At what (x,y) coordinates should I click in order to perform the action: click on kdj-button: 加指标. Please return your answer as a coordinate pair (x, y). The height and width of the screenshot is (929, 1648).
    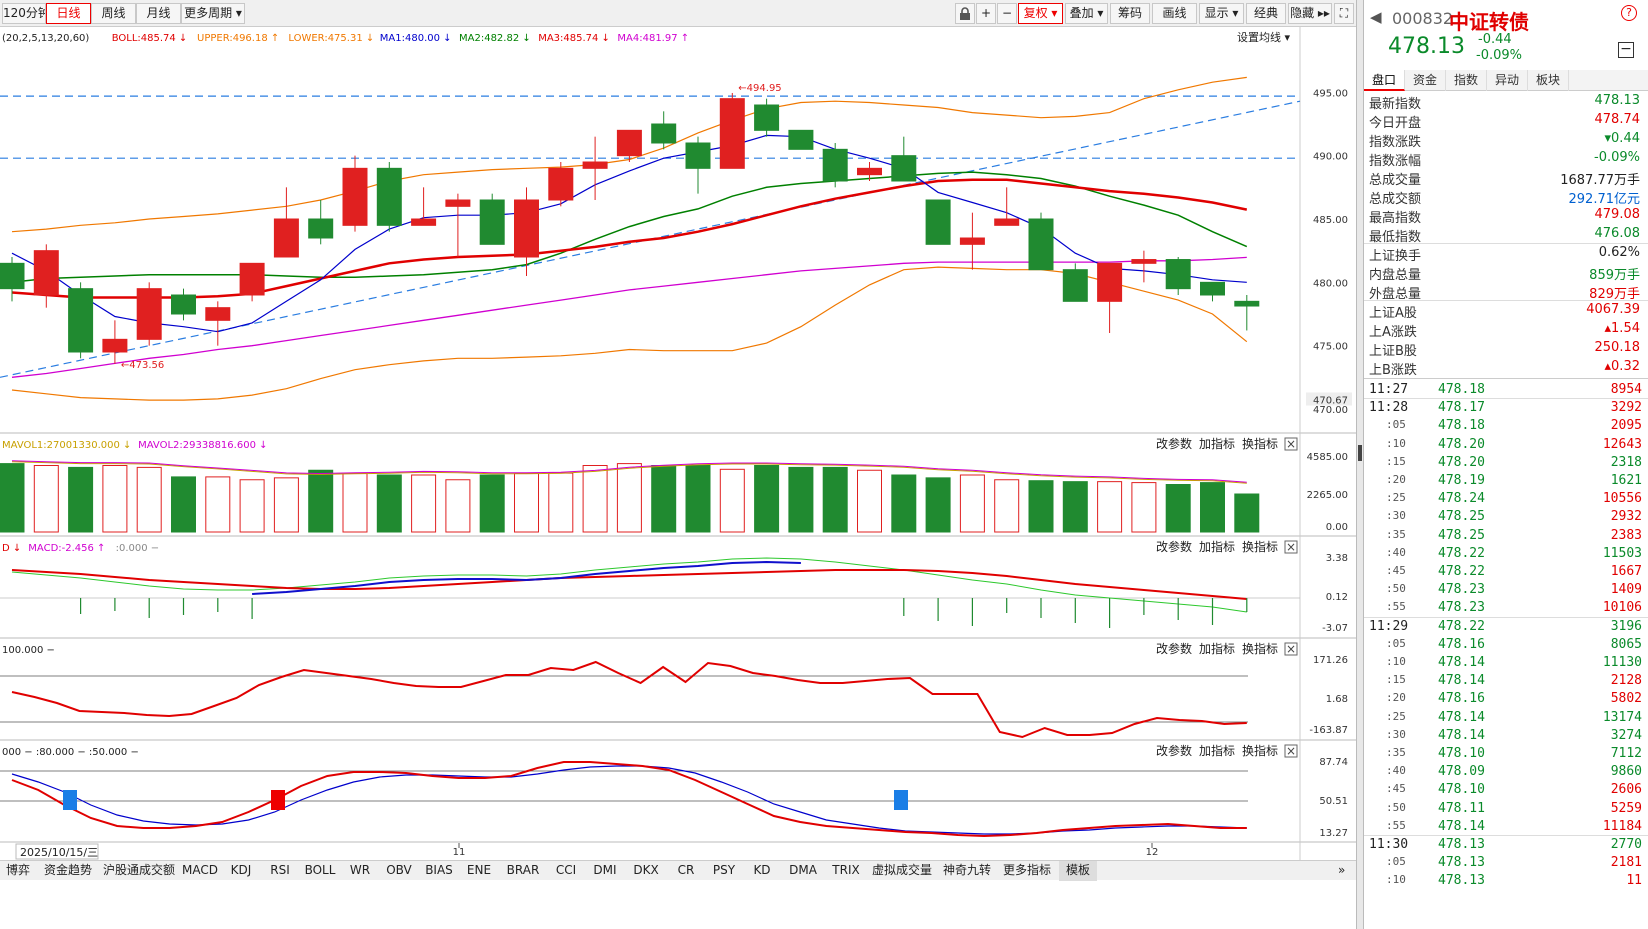
    Looking at the image, I should click on (1217, 750).